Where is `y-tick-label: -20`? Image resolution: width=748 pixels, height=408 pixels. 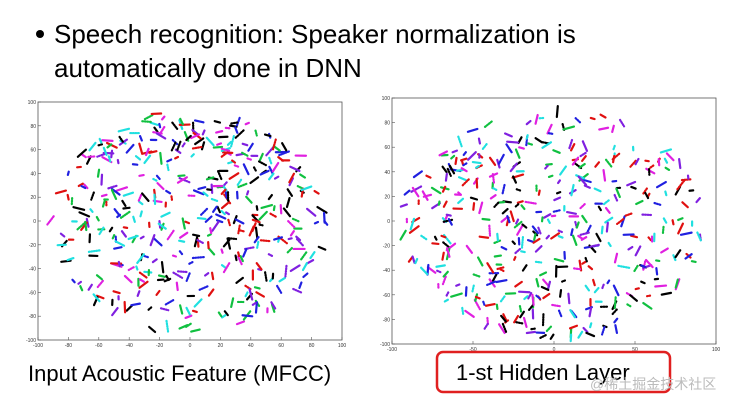 y-tick-label: -20 is located at coordinates (32, 246).